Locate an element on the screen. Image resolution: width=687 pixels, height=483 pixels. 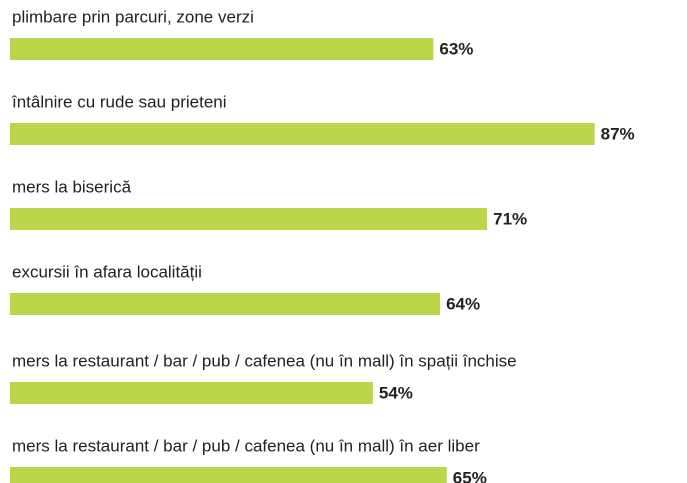
category-label: mers la biserică is located at coordinates (72, 186).